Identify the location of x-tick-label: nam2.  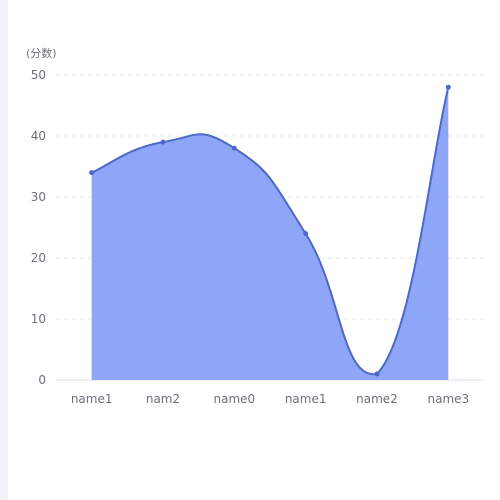
(163, 399).